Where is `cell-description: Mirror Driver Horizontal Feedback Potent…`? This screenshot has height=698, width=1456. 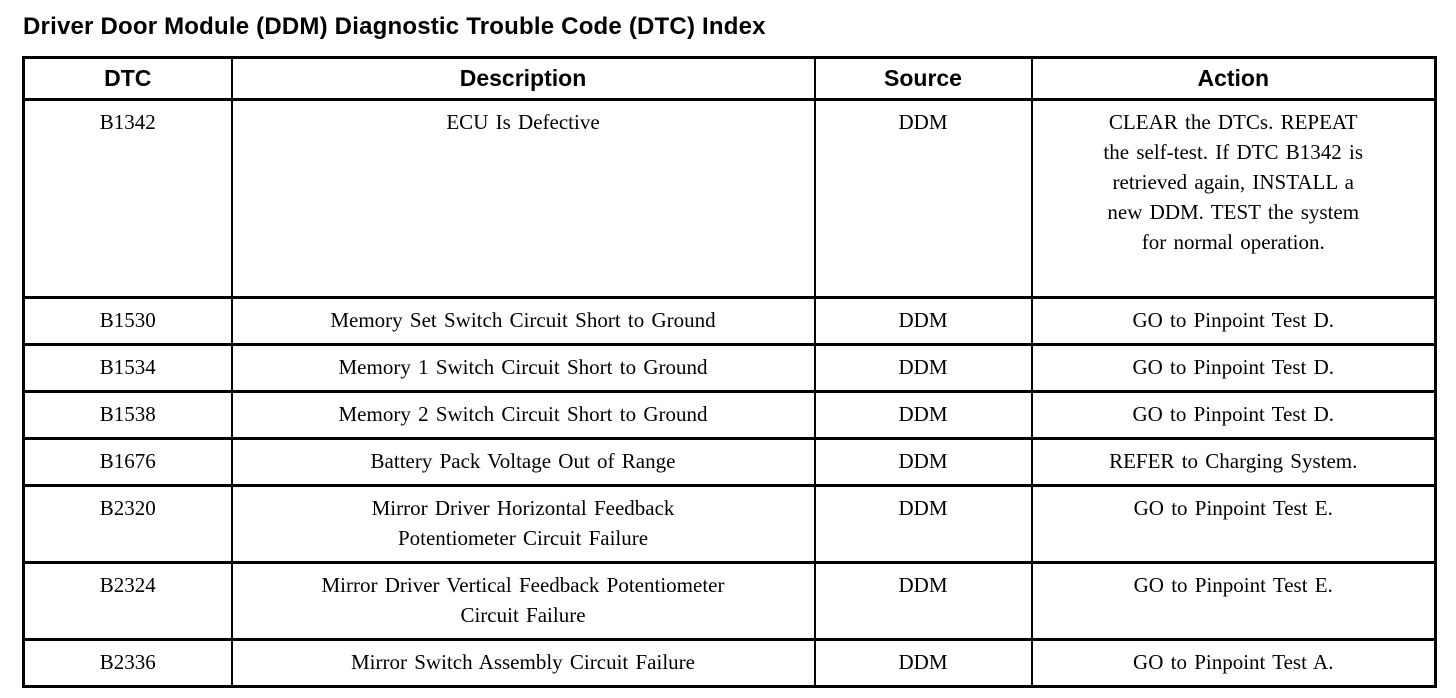 cell-description: Mirror Driver Horizontal Feedback Potent… is located at coordinates (523, 524).